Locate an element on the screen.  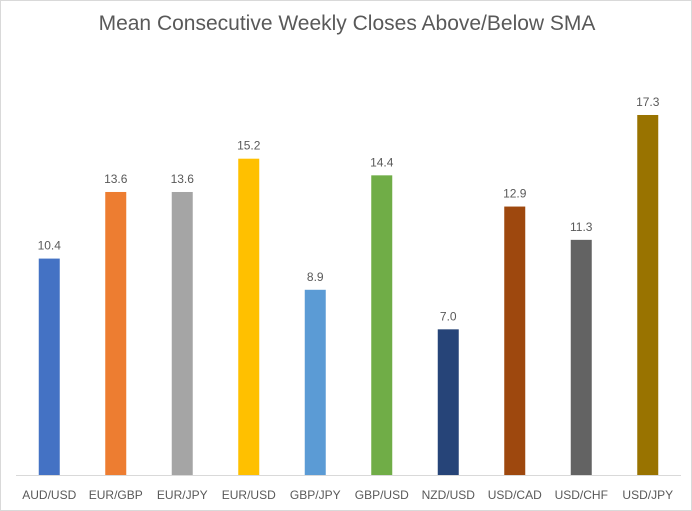
x-tick-label-usd-cad: USD/CAD is located at coordinates (515, 495).